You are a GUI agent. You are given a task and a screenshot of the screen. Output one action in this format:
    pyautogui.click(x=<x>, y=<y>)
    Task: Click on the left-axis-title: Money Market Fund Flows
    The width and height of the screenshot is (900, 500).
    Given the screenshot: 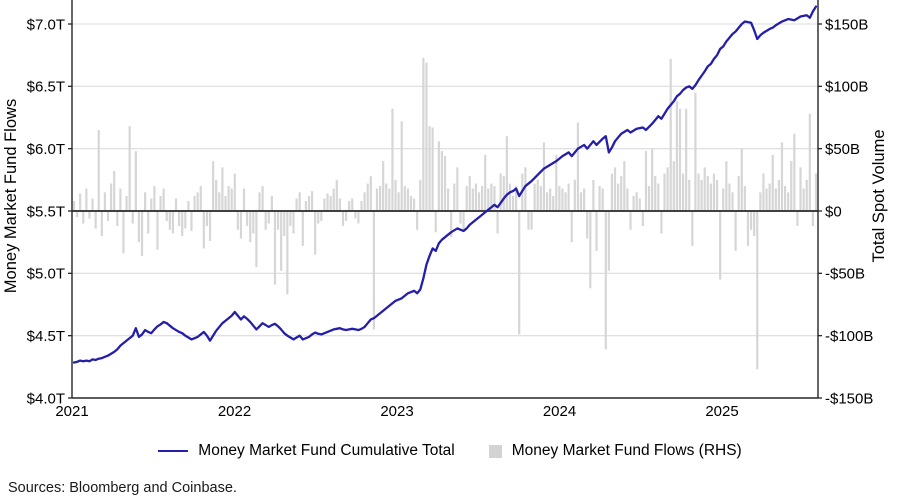 What is the action you would take?
    pyautogui.click(x=11, y=196)
    